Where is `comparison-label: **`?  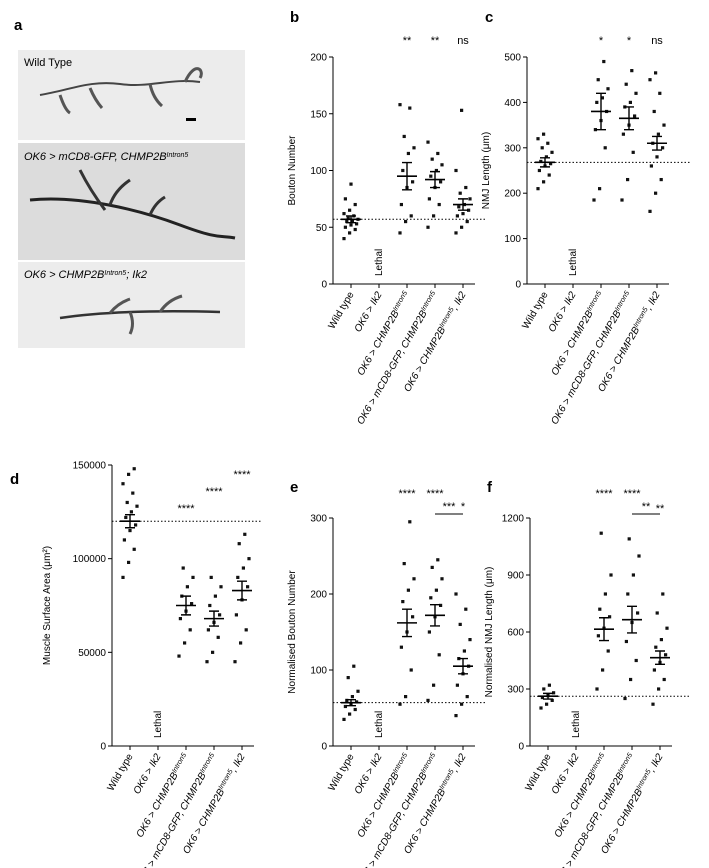
comparison-label: ** is located at coordinates (646, 507).